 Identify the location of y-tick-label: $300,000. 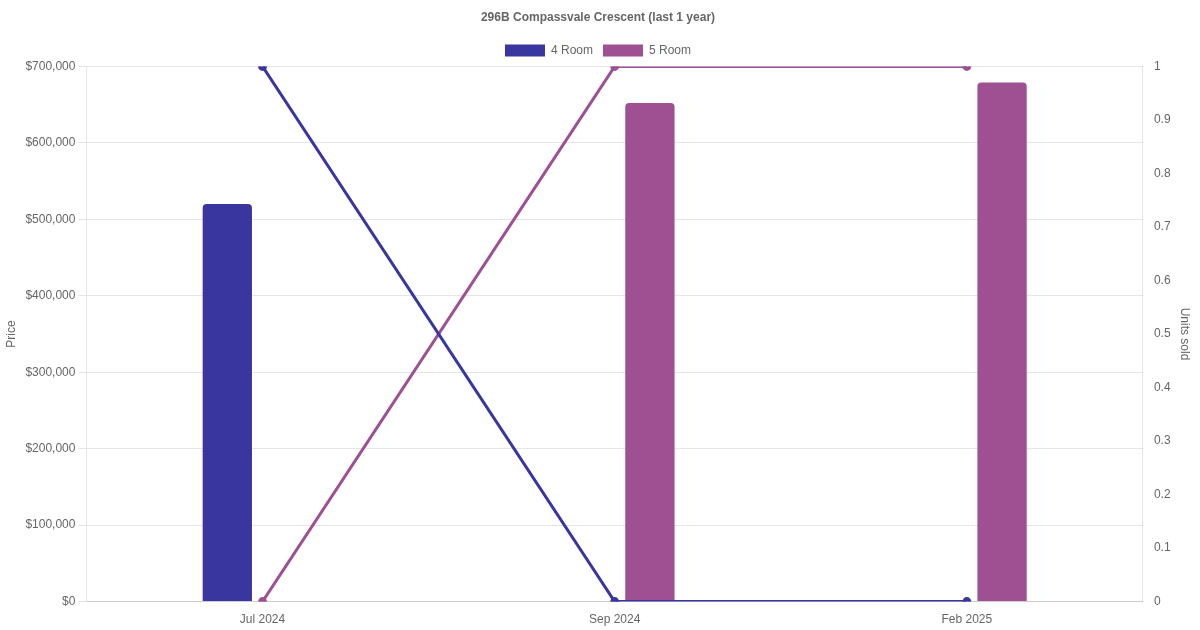
(50, 371).